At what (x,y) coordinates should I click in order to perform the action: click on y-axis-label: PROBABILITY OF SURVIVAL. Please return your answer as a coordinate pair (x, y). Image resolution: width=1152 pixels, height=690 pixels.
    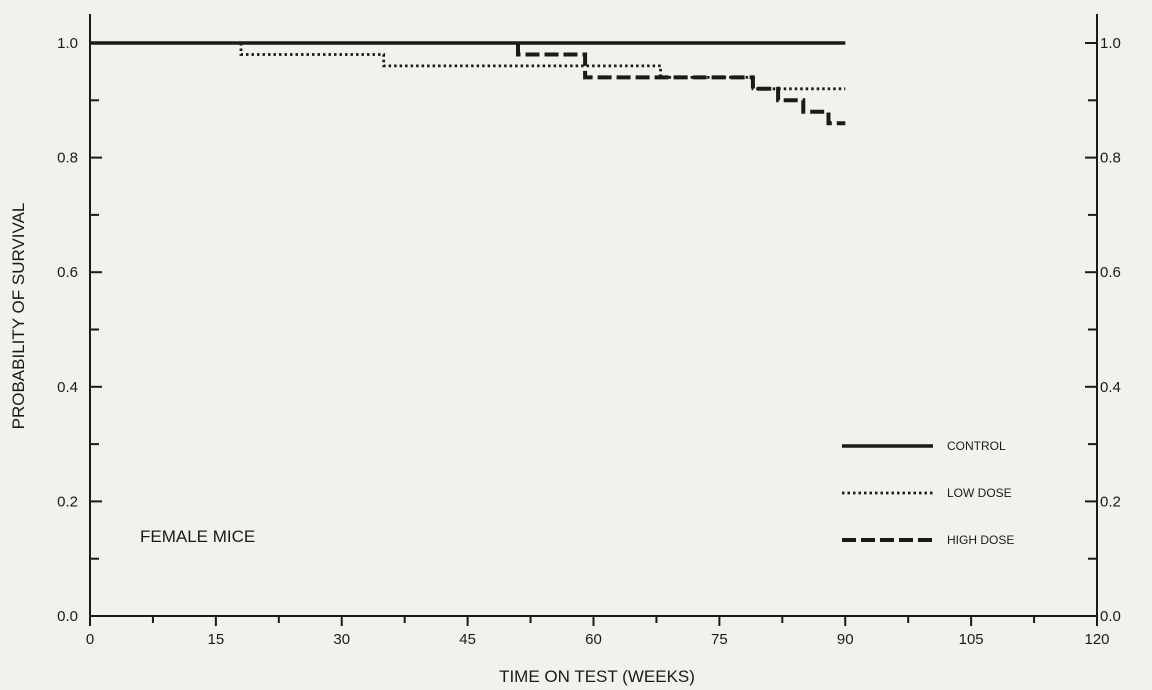
    Looking at the image, I should click on (18, 316).